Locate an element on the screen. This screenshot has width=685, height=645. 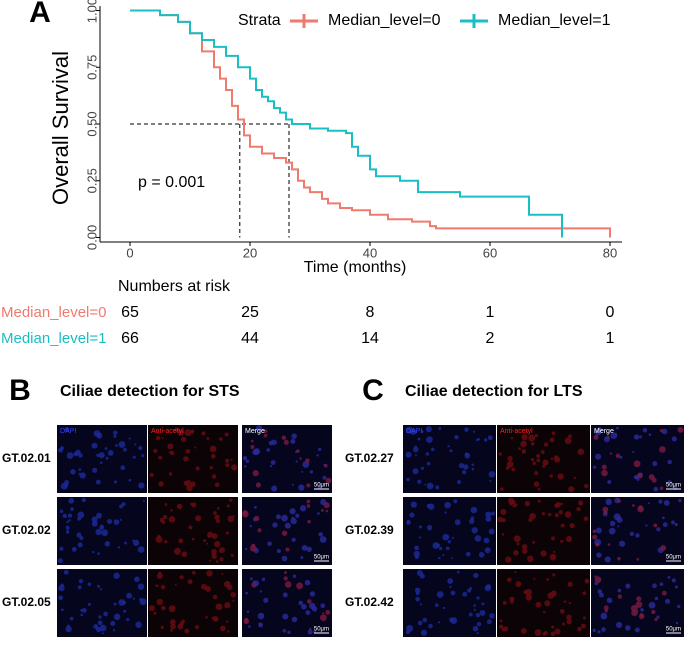
risk-count: 1 is located at coordinates (610, 338).